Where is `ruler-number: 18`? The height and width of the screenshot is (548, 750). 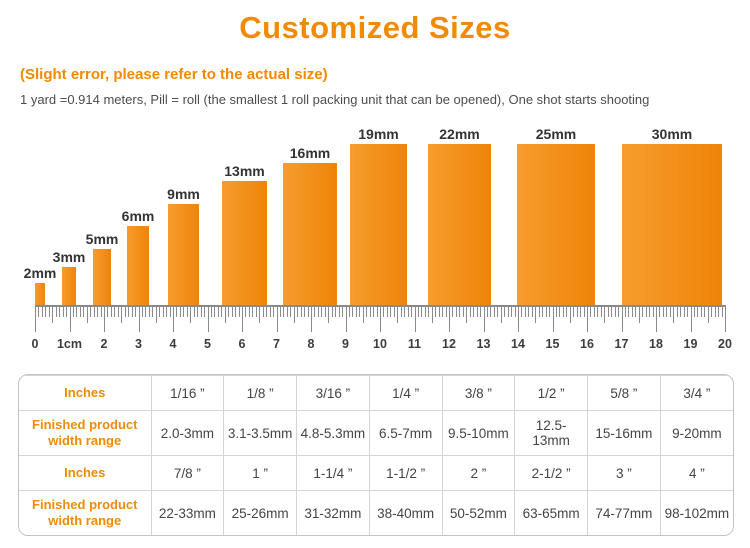
ruler-number: 18 is located at coordinates (656, 344).